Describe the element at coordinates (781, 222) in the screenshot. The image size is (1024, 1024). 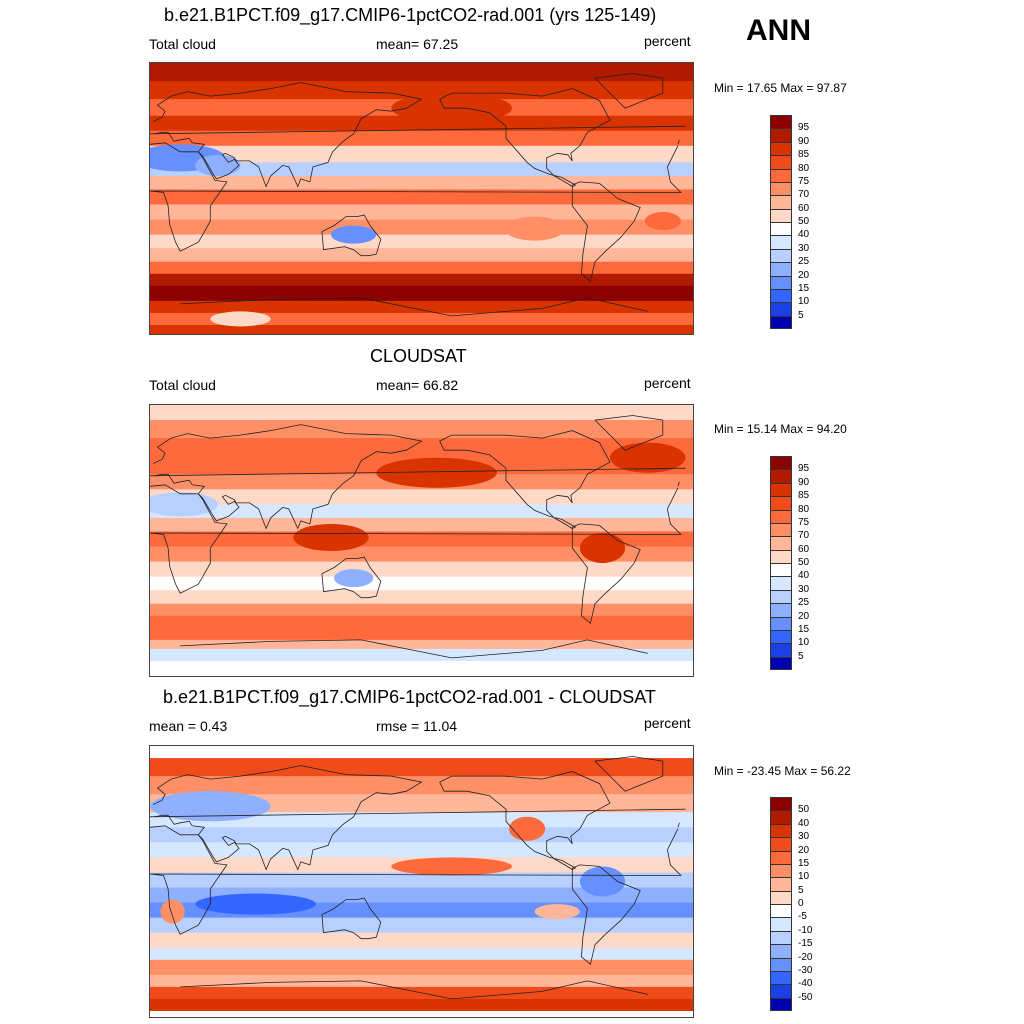
I see `colorbar-frame` at that location.